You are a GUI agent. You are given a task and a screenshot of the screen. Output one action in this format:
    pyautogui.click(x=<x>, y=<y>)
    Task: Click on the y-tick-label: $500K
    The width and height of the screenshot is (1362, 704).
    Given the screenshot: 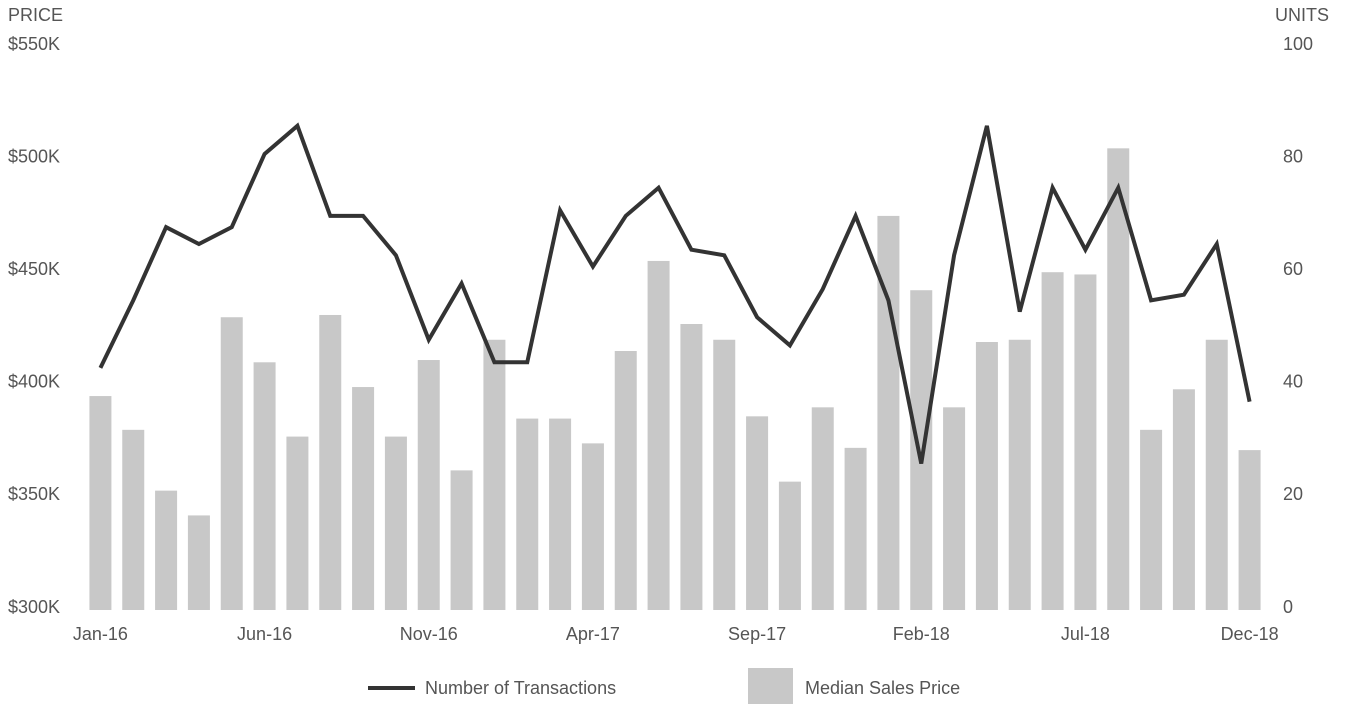 What is the action you would take?
    pyautogui.click(x=34, y=156)
    